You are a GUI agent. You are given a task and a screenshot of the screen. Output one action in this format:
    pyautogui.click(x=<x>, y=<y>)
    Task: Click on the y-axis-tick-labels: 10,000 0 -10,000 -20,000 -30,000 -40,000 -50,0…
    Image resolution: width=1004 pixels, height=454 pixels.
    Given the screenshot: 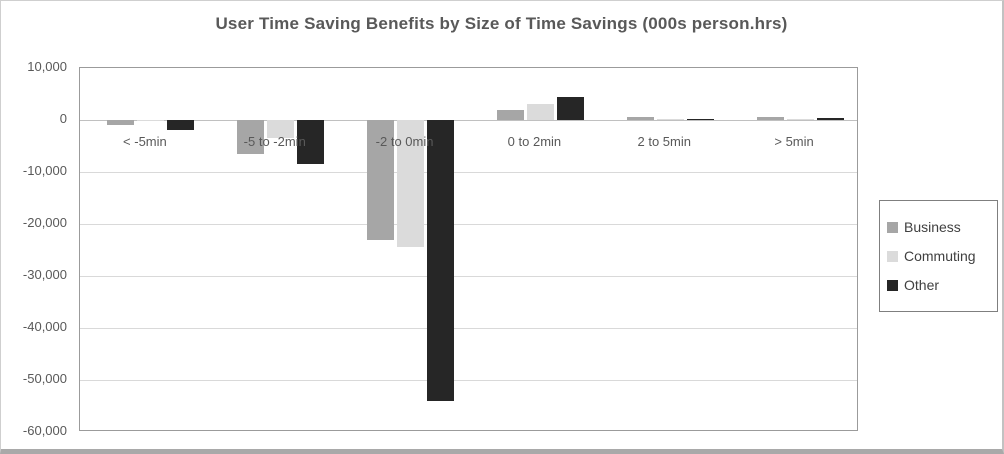 What is the action you would take?
    pyautogui.click(x=37, y=248)
    